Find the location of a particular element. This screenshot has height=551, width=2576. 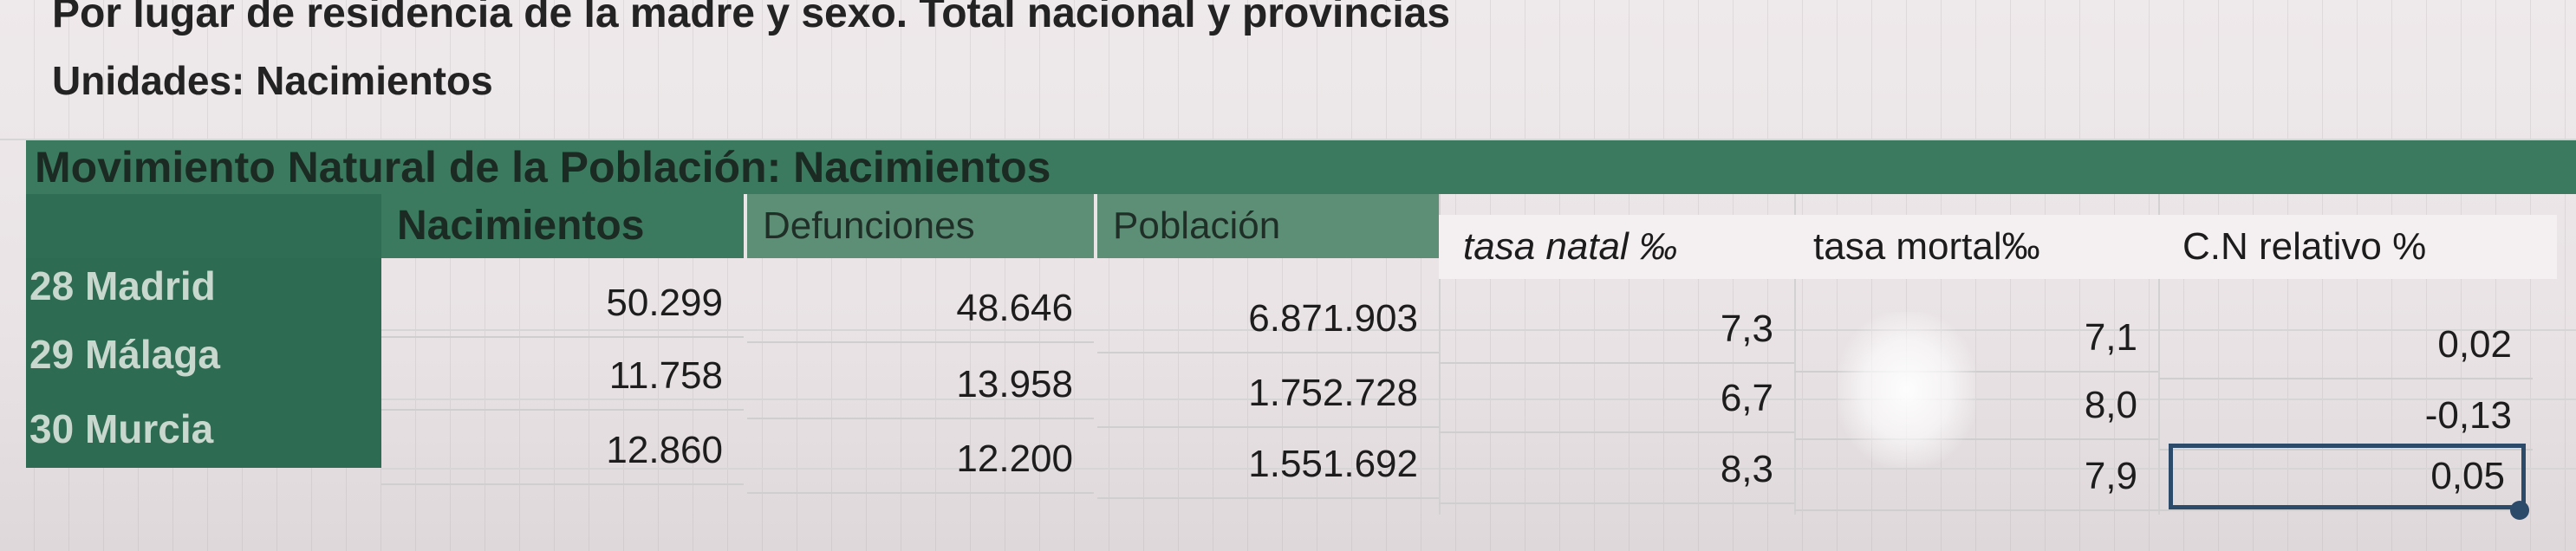

table-cell: 7,3 is located at coordinates (1616, 329).